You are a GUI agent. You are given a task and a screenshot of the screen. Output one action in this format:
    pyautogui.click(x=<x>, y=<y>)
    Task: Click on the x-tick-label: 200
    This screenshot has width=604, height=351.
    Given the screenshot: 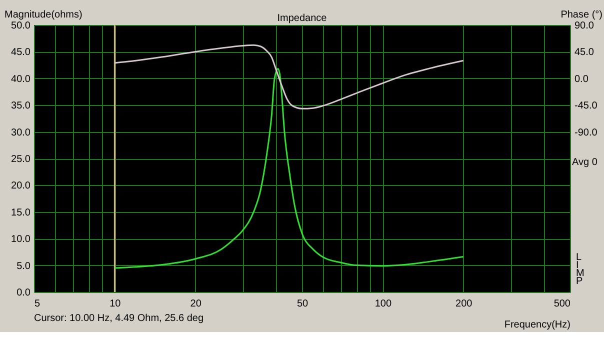 What is the action you would take?
    pyautogui.click(x=464, y=304)
    